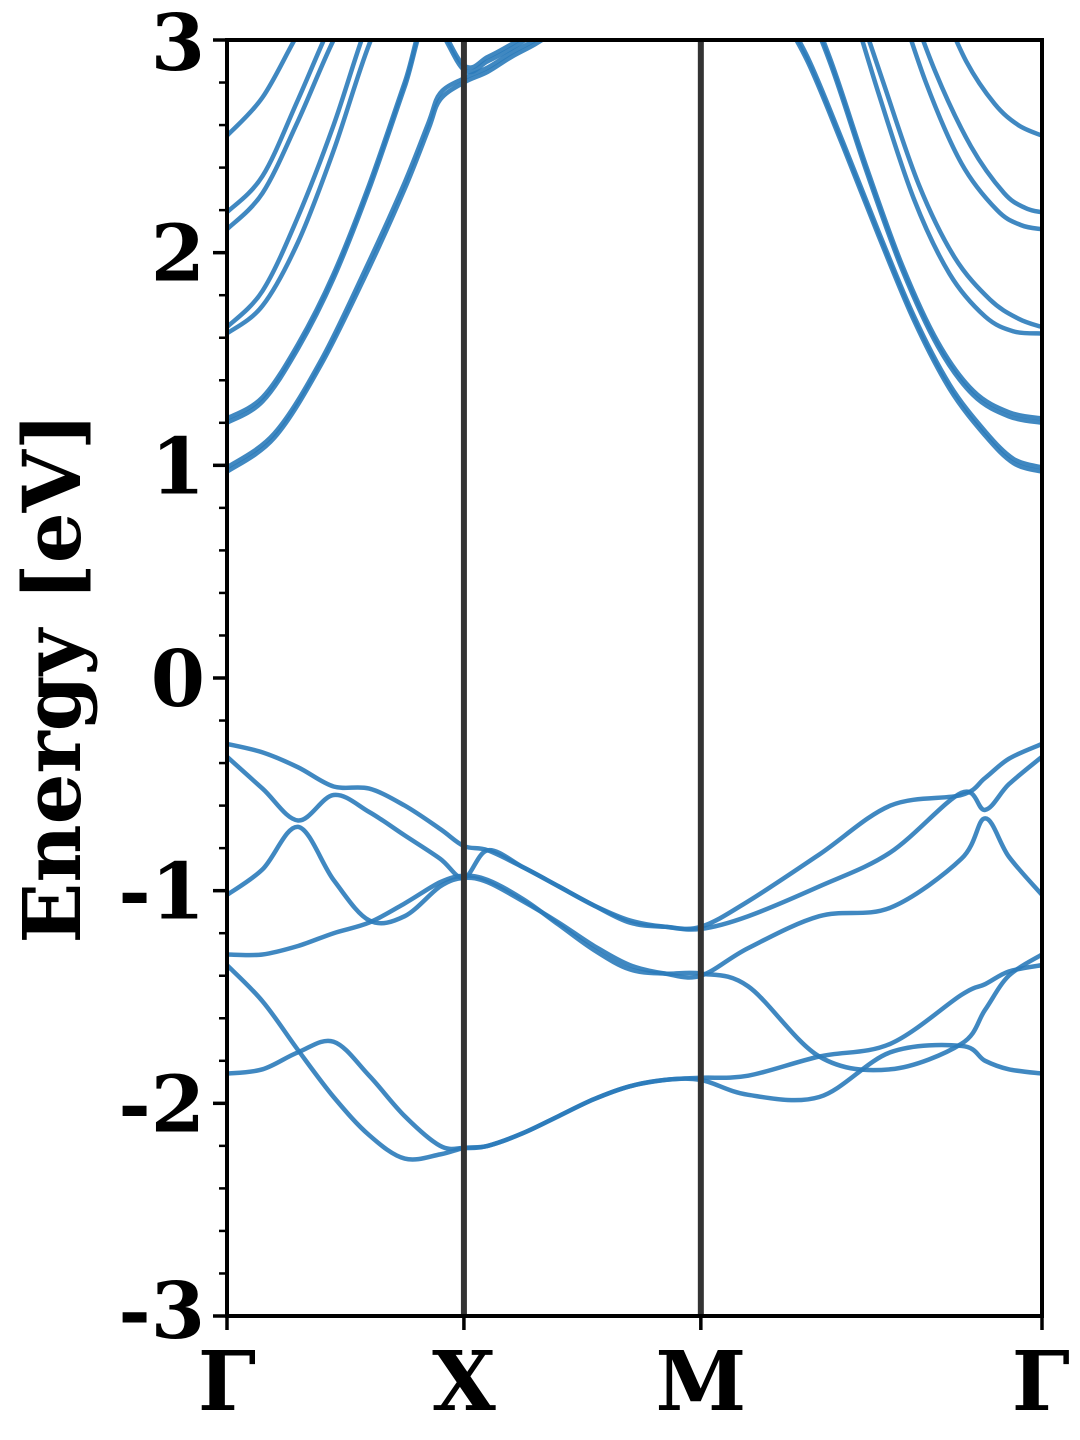 The height and width of the screenshot is (1440, 1080). Describe the element at coordinates (52, 677) in the screenshot. I see `y-axis-title: Energy [eV]` at that location.